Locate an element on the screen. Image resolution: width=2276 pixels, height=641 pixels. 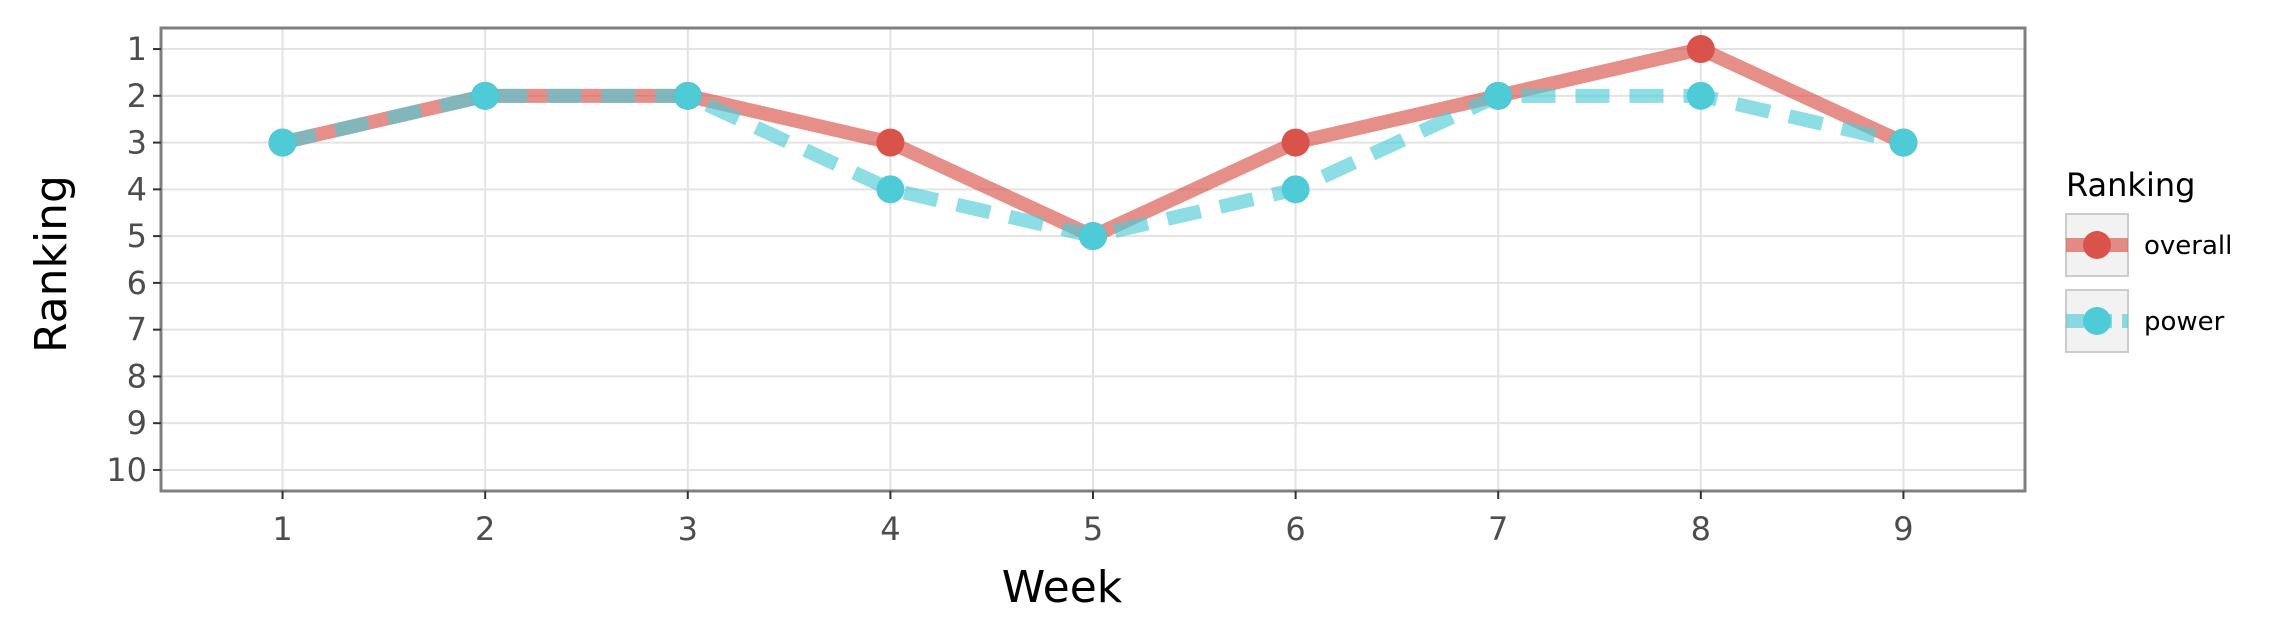
x-tick-label: 8 is located at coordinates (1701, 529).